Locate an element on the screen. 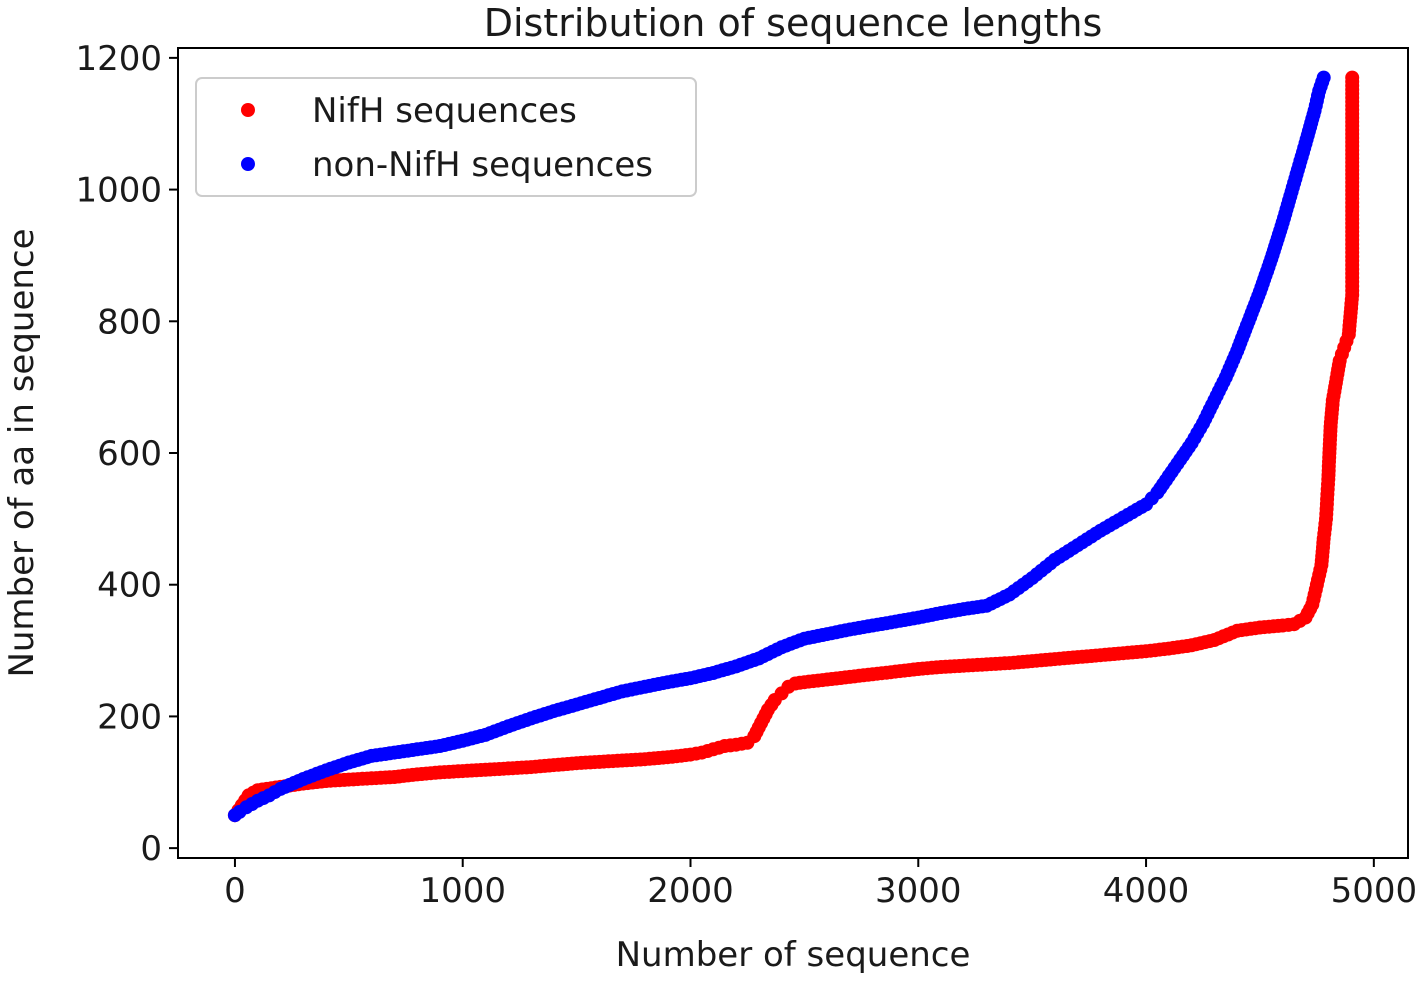 The image size is (1417, 981). x-tick-label: 2000 is located at coordinates (690, 891).